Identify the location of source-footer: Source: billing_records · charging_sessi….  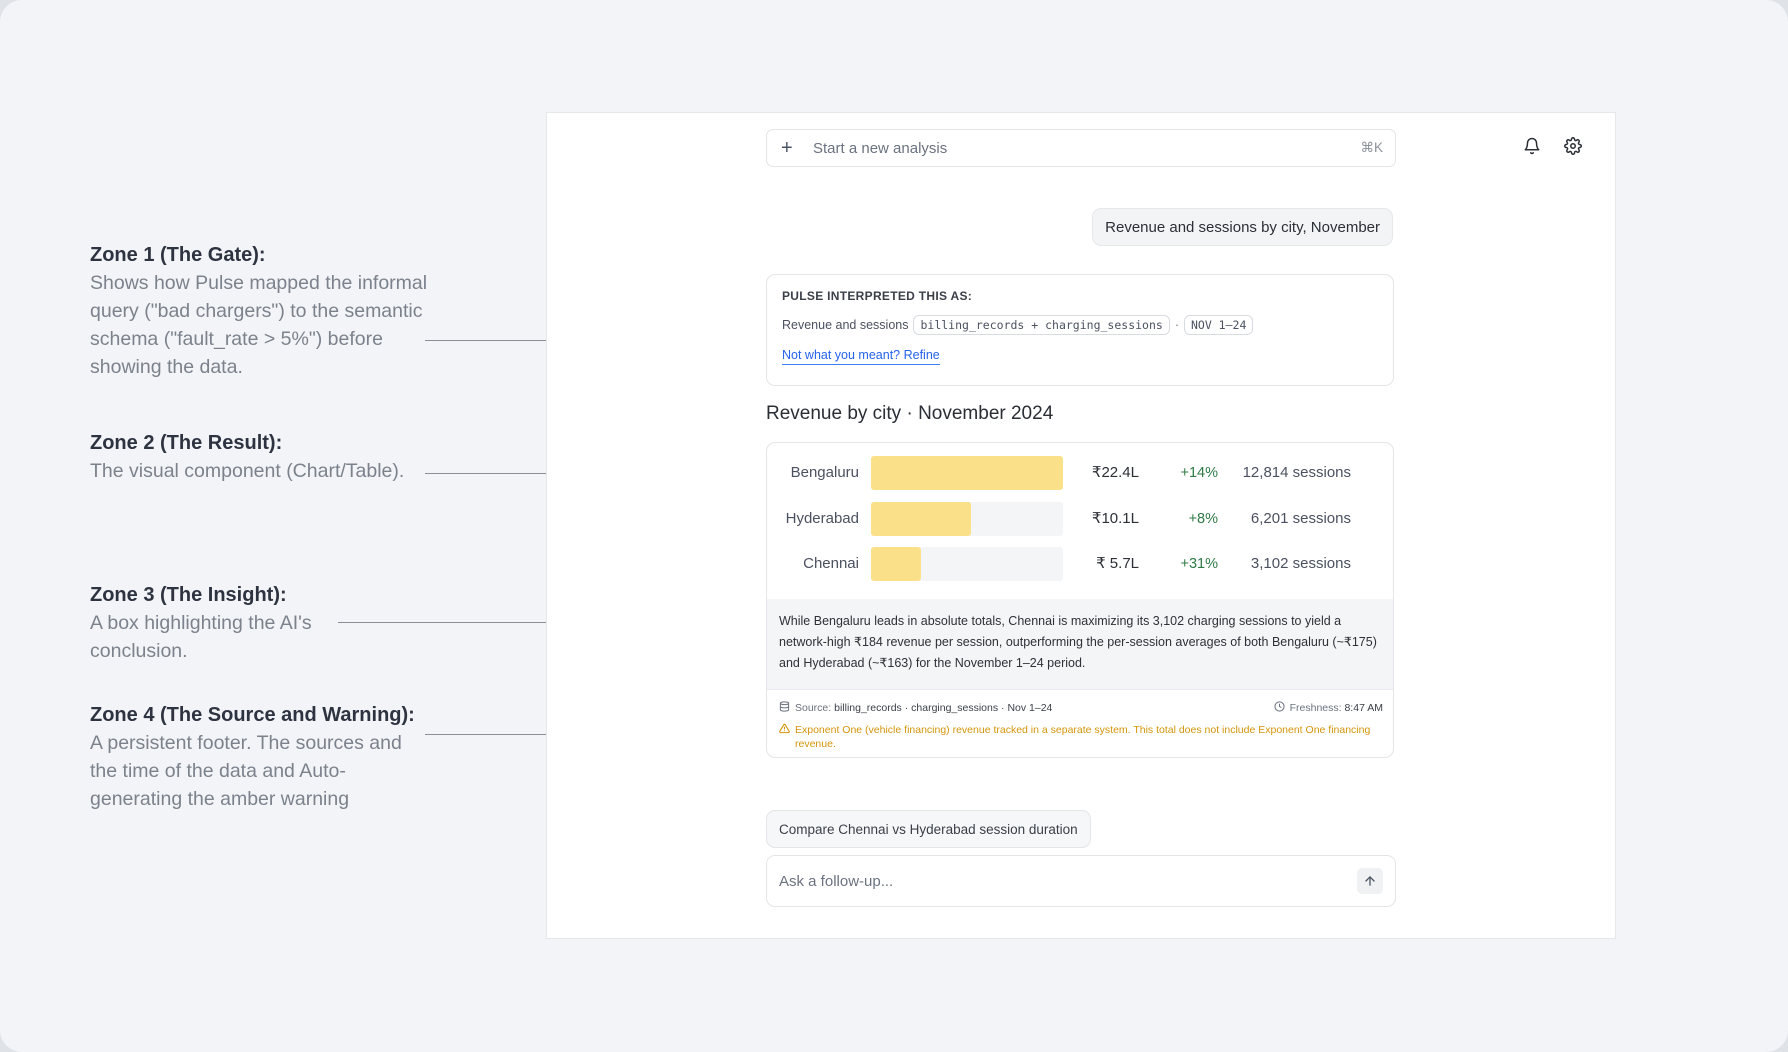
(1080, 723).